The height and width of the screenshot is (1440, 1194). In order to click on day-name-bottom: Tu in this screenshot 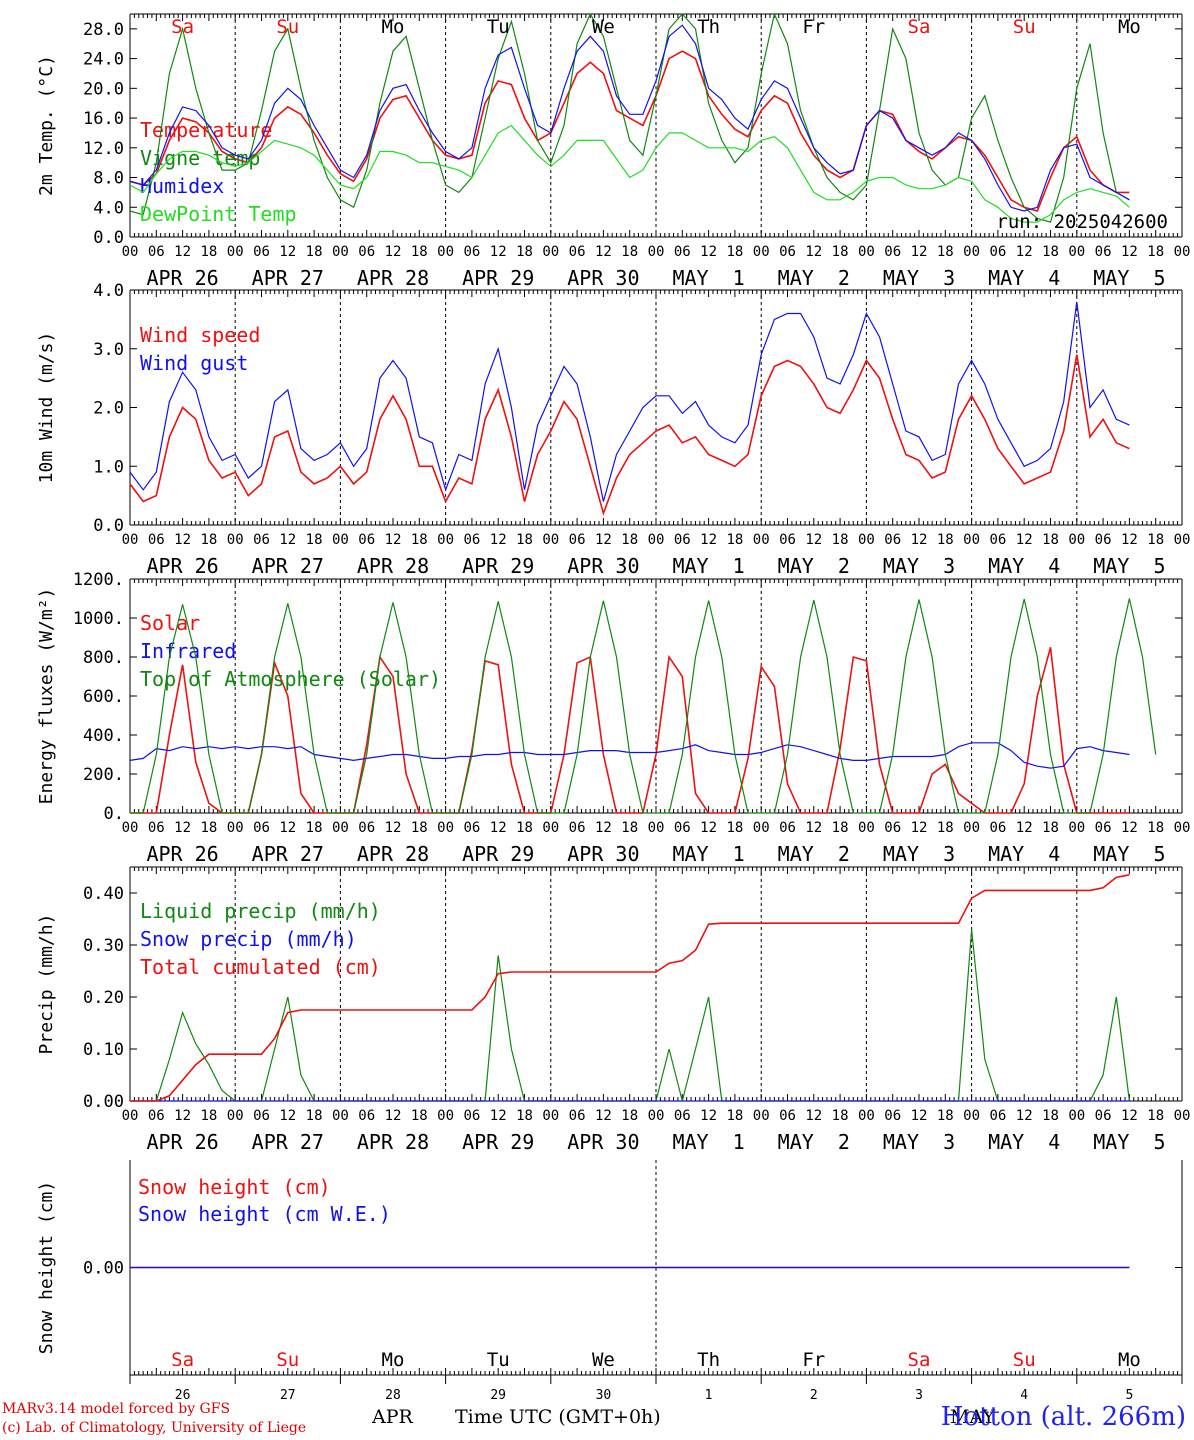, I will do `click(498, 1360)`.